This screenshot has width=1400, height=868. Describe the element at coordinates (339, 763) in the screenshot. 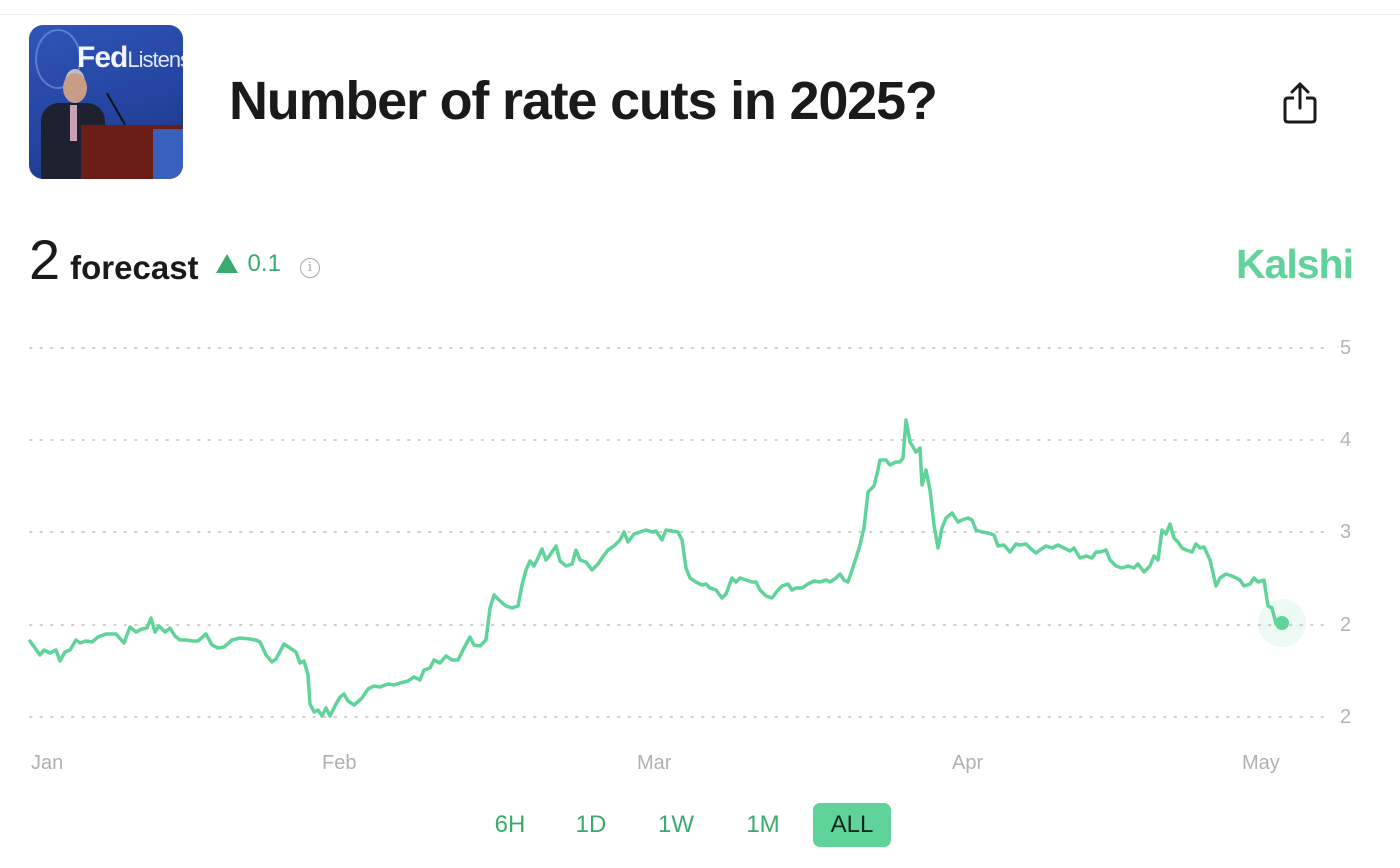

I see `x-axis-label: Feb` at that location.